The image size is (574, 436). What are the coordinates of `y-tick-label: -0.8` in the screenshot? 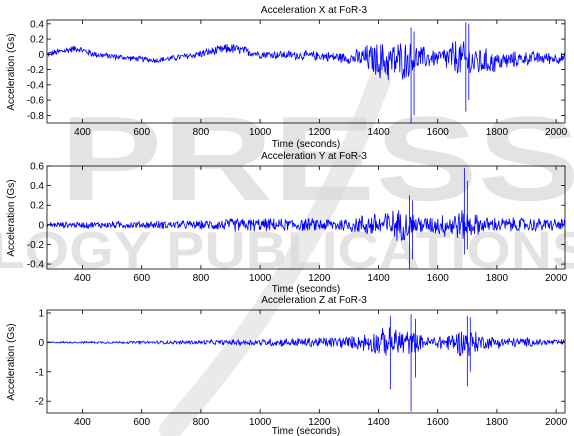 It's located at (36, 116).